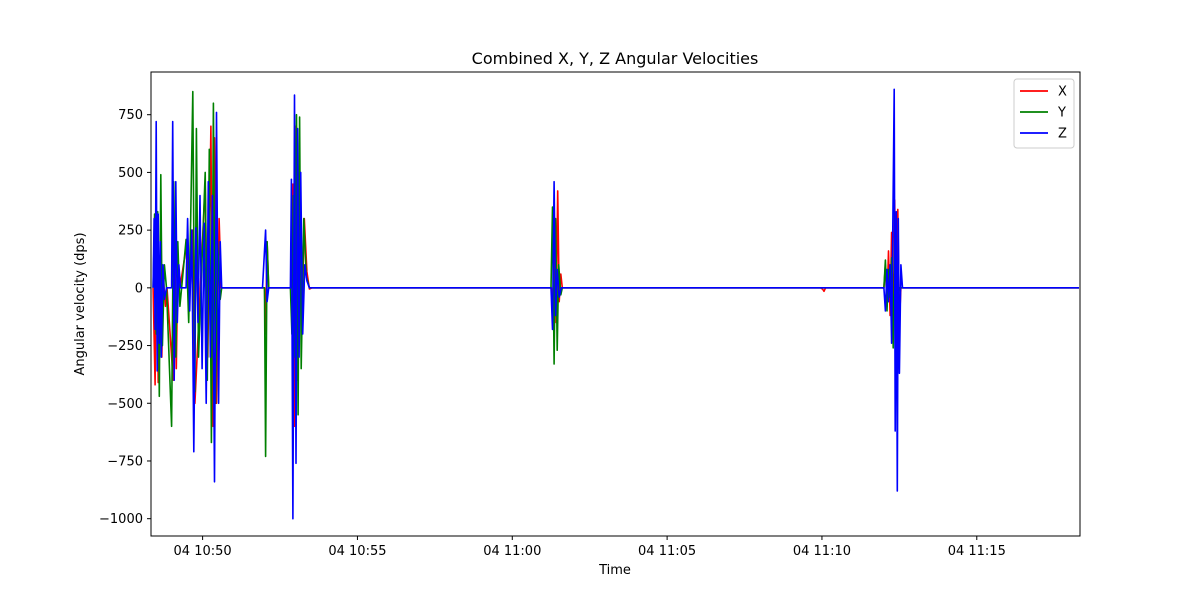 The width and height of the screenshot is (1200, 600). Describe the element at coordinates (203, 551) in the screenshot. I see `x-tick-label: 04 10:50` at that location.